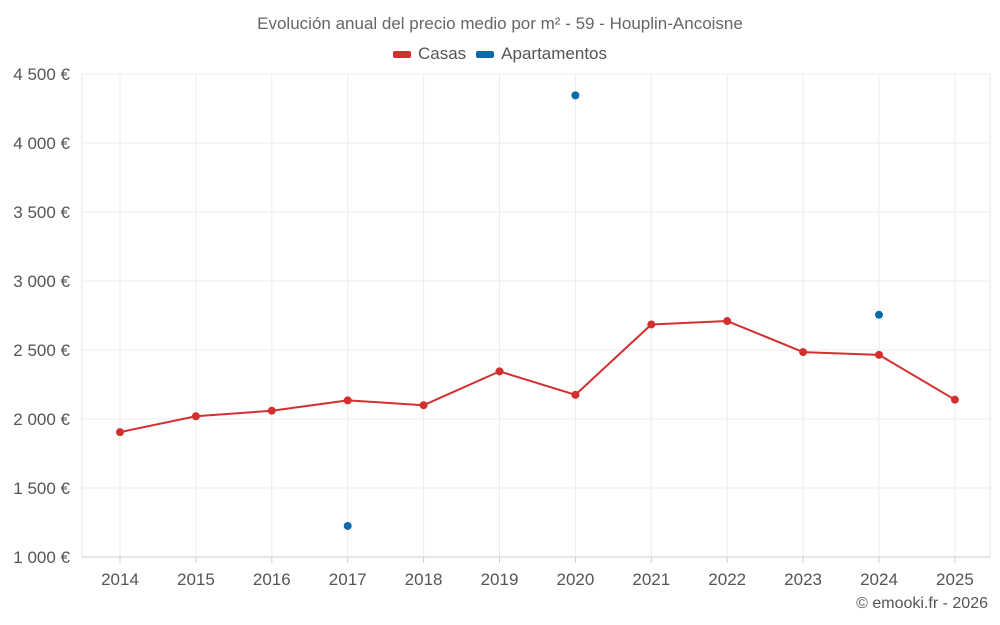 The image size is (1000, 625). Describe the element at coordinates (424, 579) in the screenshot. I see `x-tick-label: 2018` at that location.